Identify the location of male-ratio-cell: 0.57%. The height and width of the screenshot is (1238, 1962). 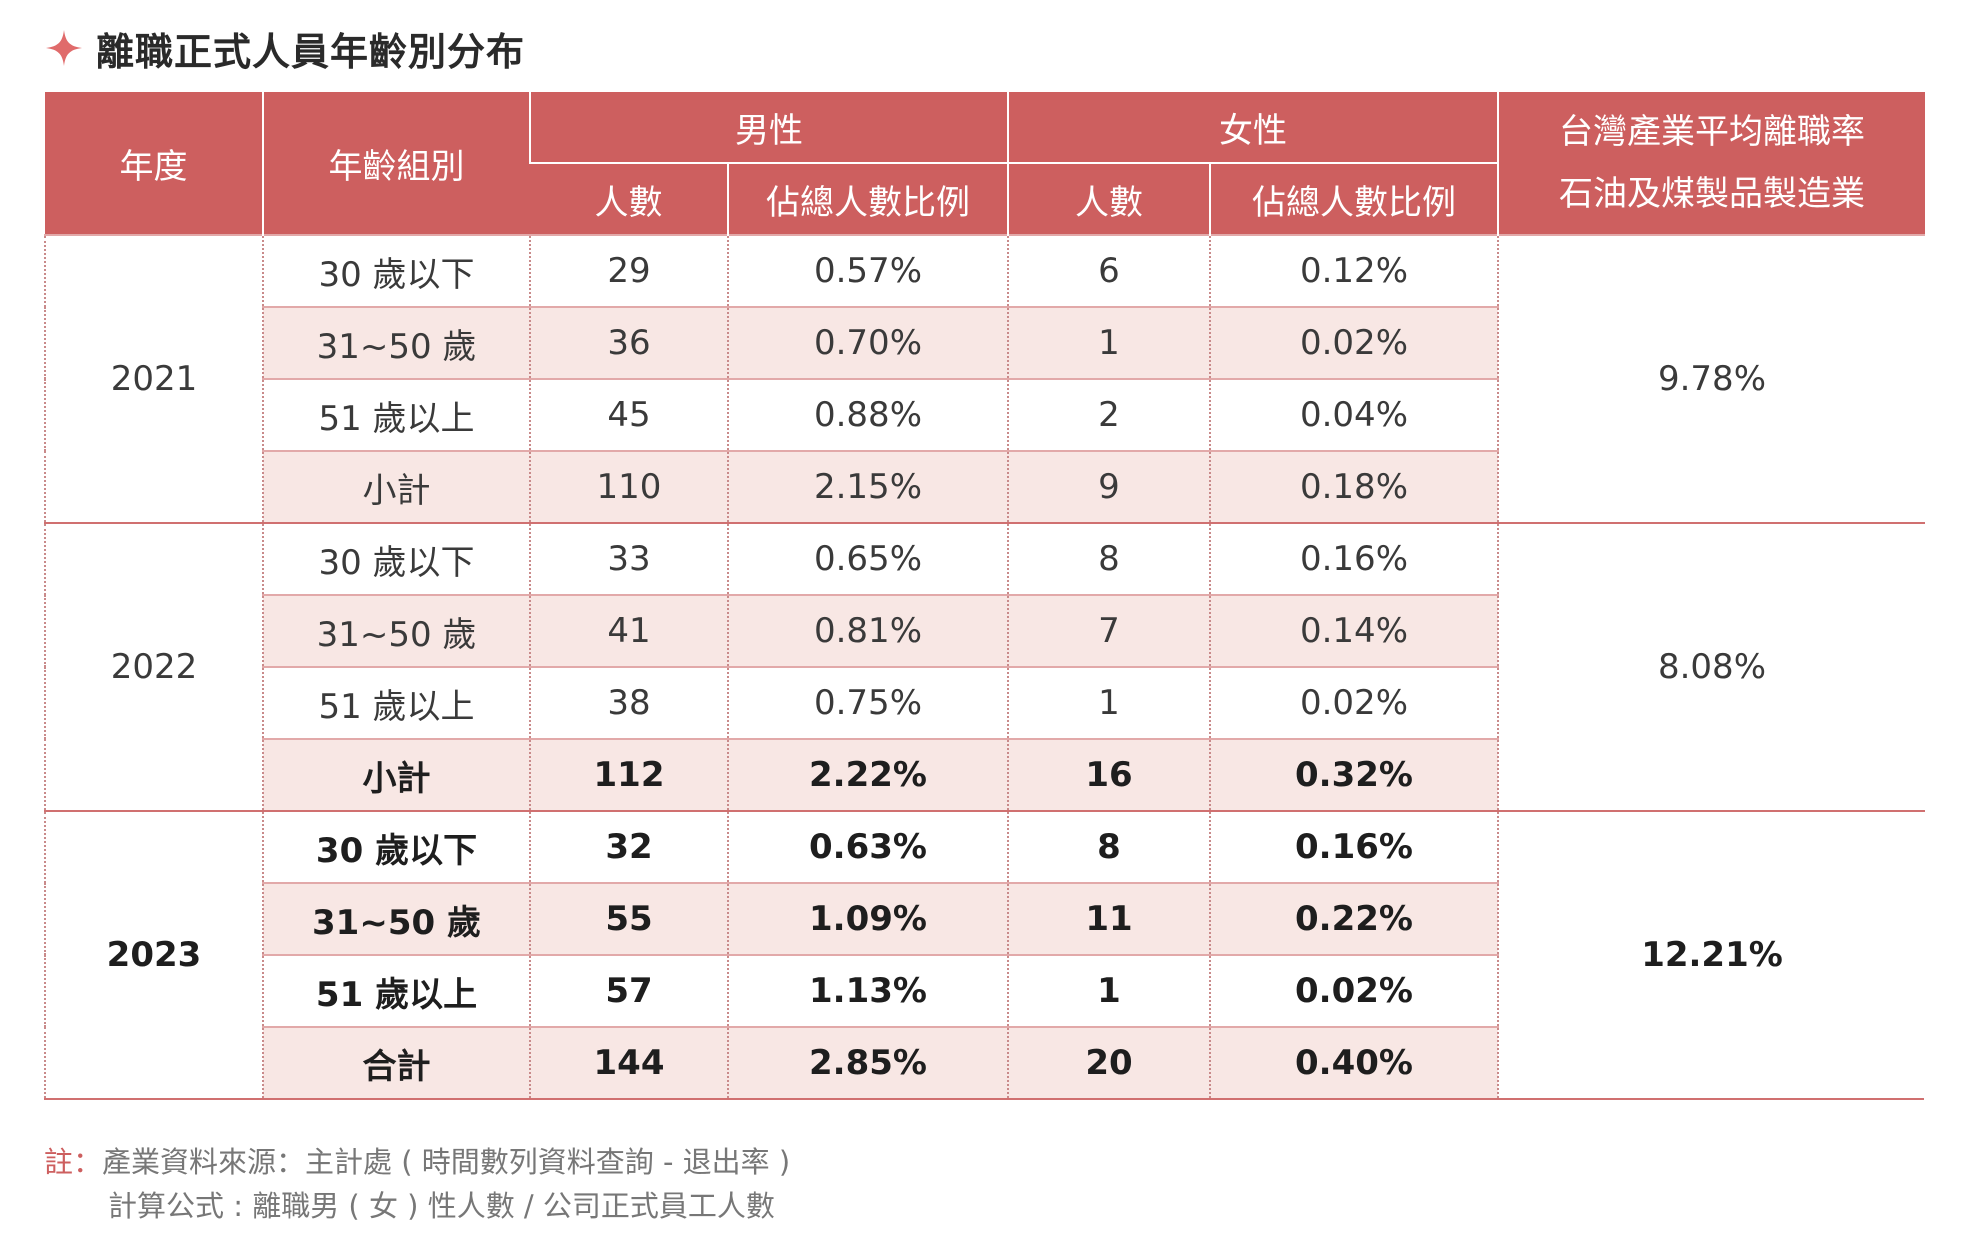
(867, 270).